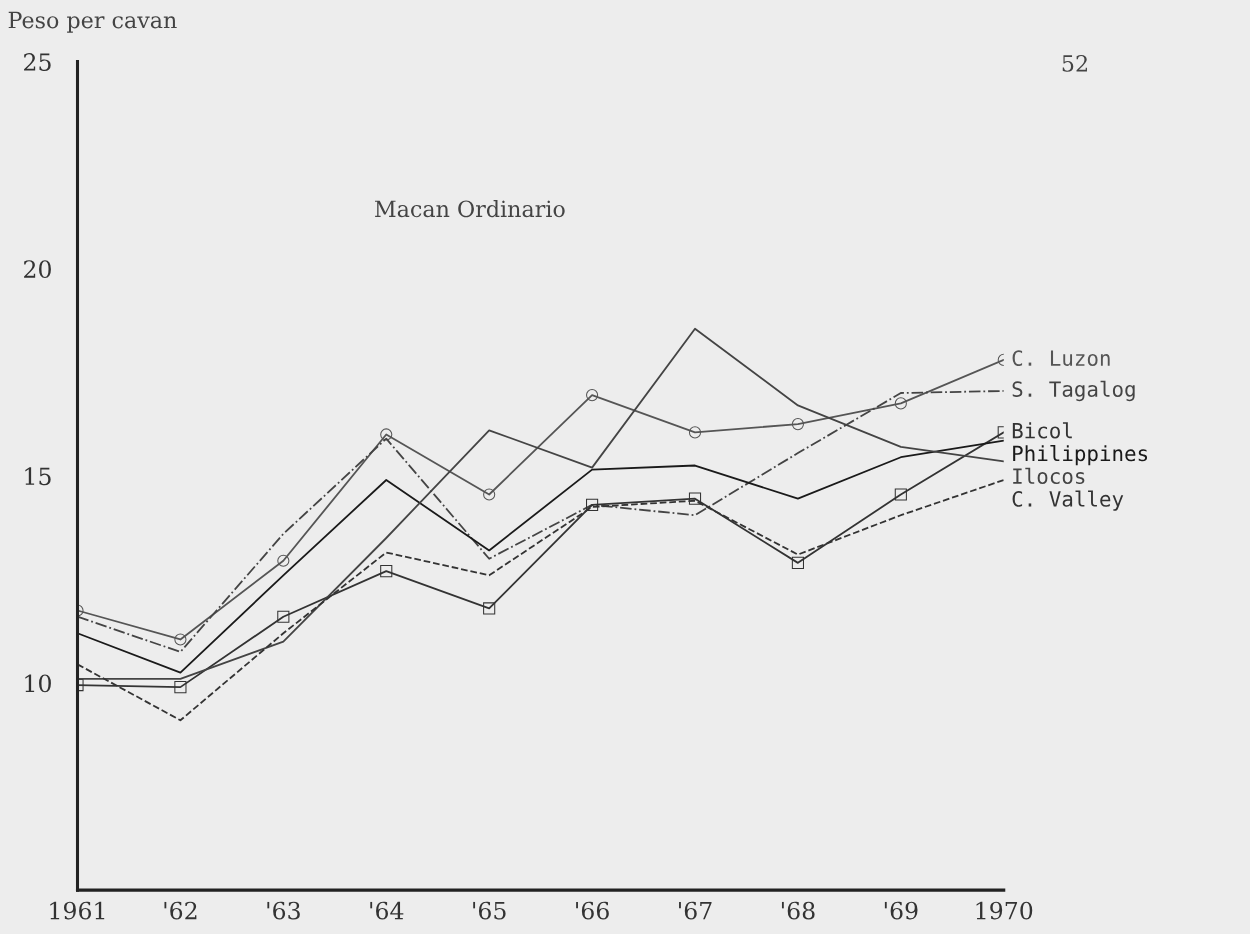 This screenshot has height=934, width=1250. I want to click on series-label: C. Valley, so click(1068, 500).